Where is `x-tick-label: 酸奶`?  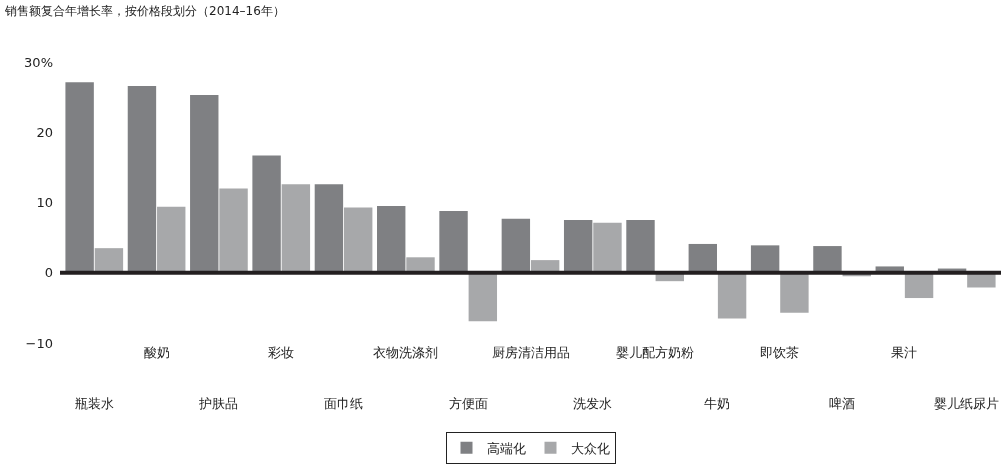
x-tick-label: 酸奶 is located at coordinates (156, 352).